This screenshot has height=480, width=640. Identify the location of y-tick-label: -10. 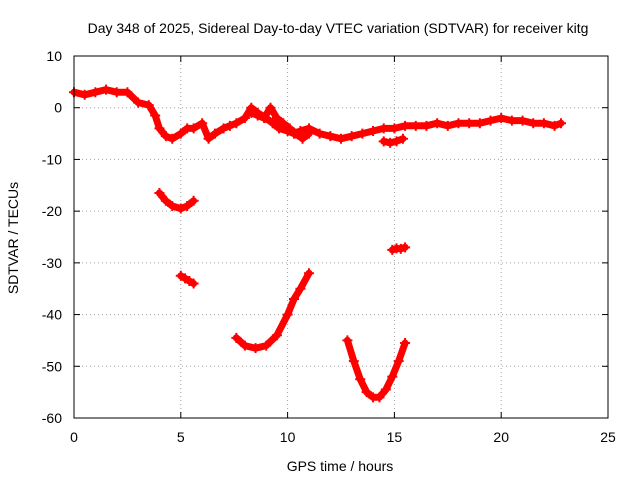
(52, 159).